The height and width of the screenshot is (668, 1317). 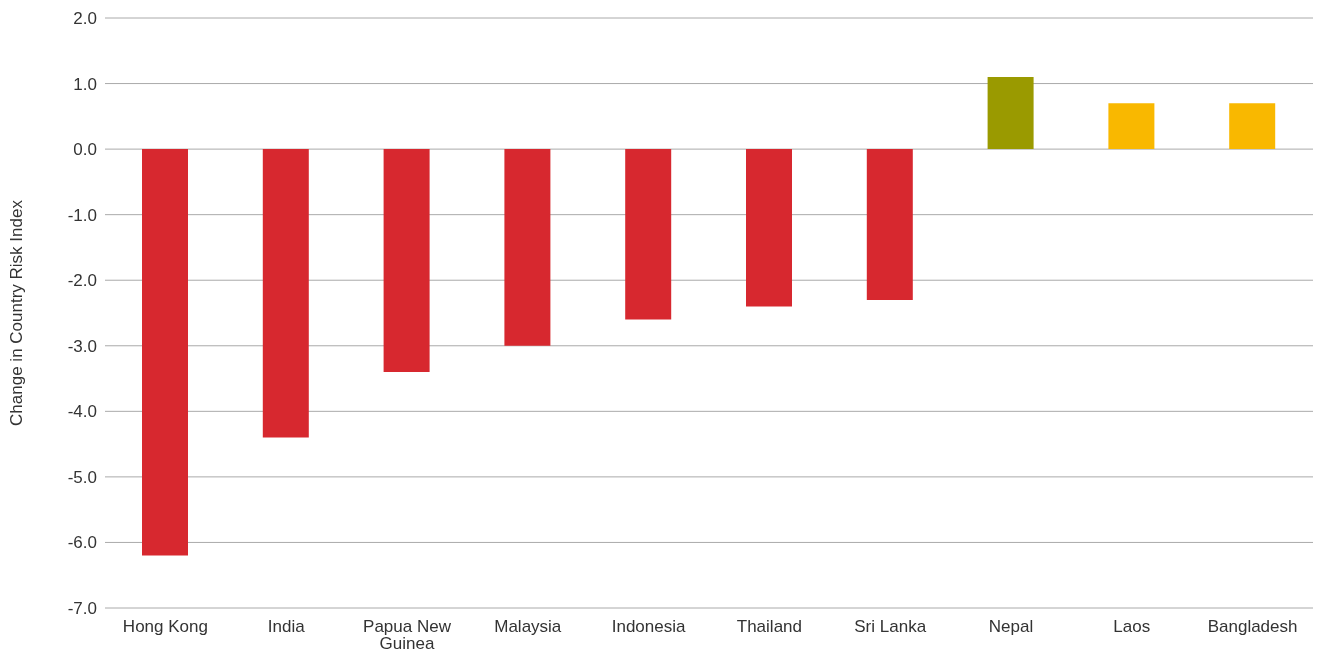 I want to click on x-tick-label: Nepal, so click(x=1011, y=627).